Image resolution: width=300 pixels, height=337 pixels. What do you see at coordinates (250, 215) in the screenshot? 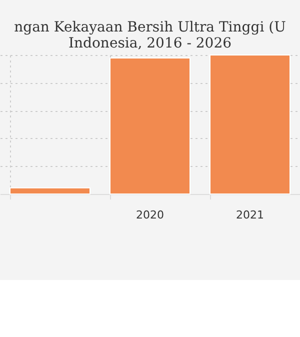
I see `x-tick-label: 2021` at bounding box center [250, 215].